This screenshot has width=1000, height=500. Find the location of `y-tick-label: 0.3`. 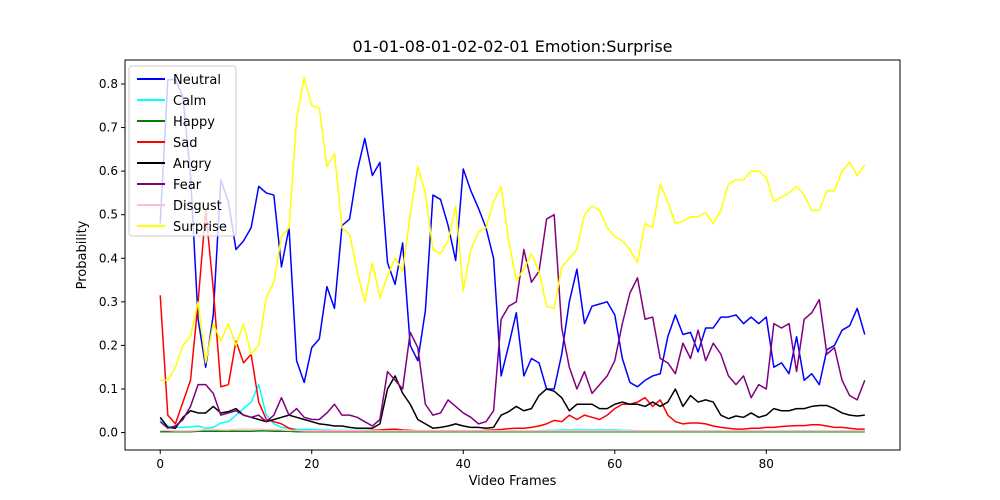

y-tick-label: 0.3 is located at coordinates (108, 302).